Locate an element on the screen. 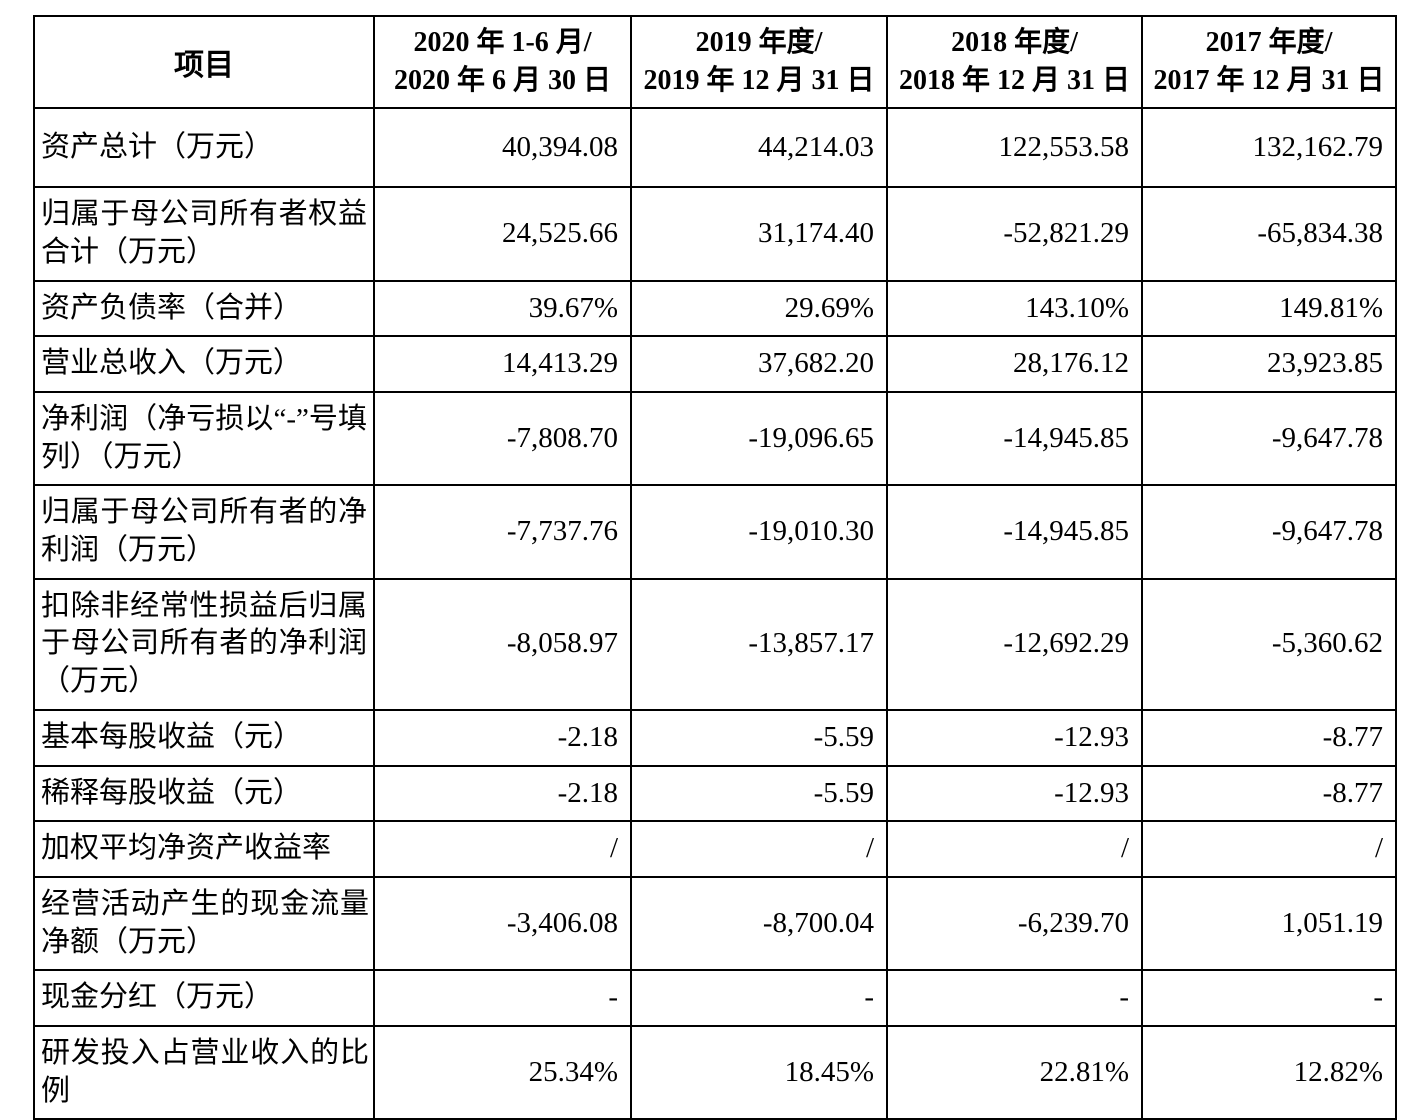 This screenshot has height=1120, width=1404. column-header-period-3: 2017 年度/2017 年 12 月 31 日 is located at coordinates (1269, 62).